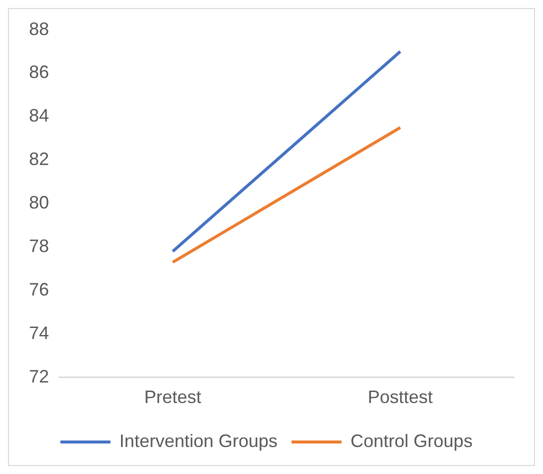 The width and height of the screenshot is (543, 474). I want to click on y-tick-label: 72, so click(39, 376).